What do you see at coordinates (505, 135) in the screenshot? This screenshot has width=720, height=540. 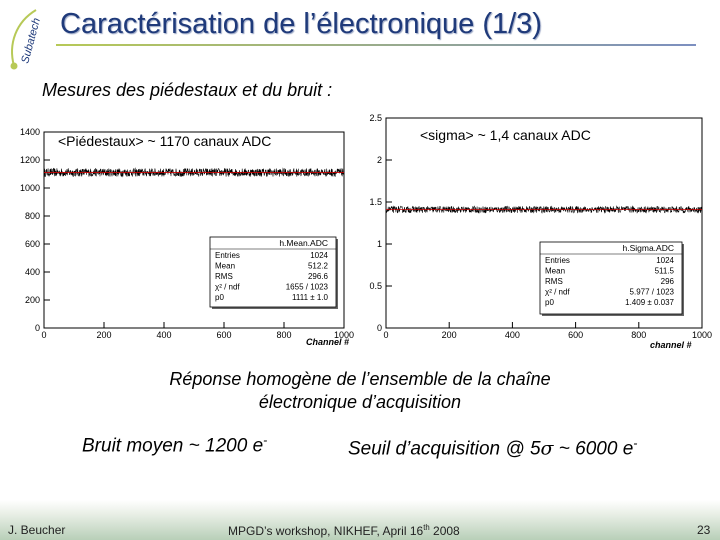 I see `plot-annotation: <sigma> ~ 1,4 canaux ADC` at bounding box center [505, 135].